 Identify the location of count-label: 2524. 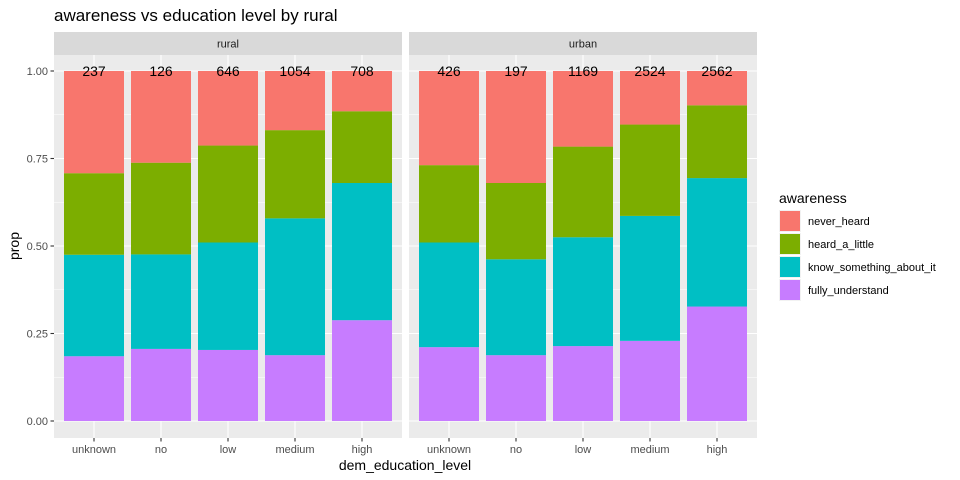
(649, 71).